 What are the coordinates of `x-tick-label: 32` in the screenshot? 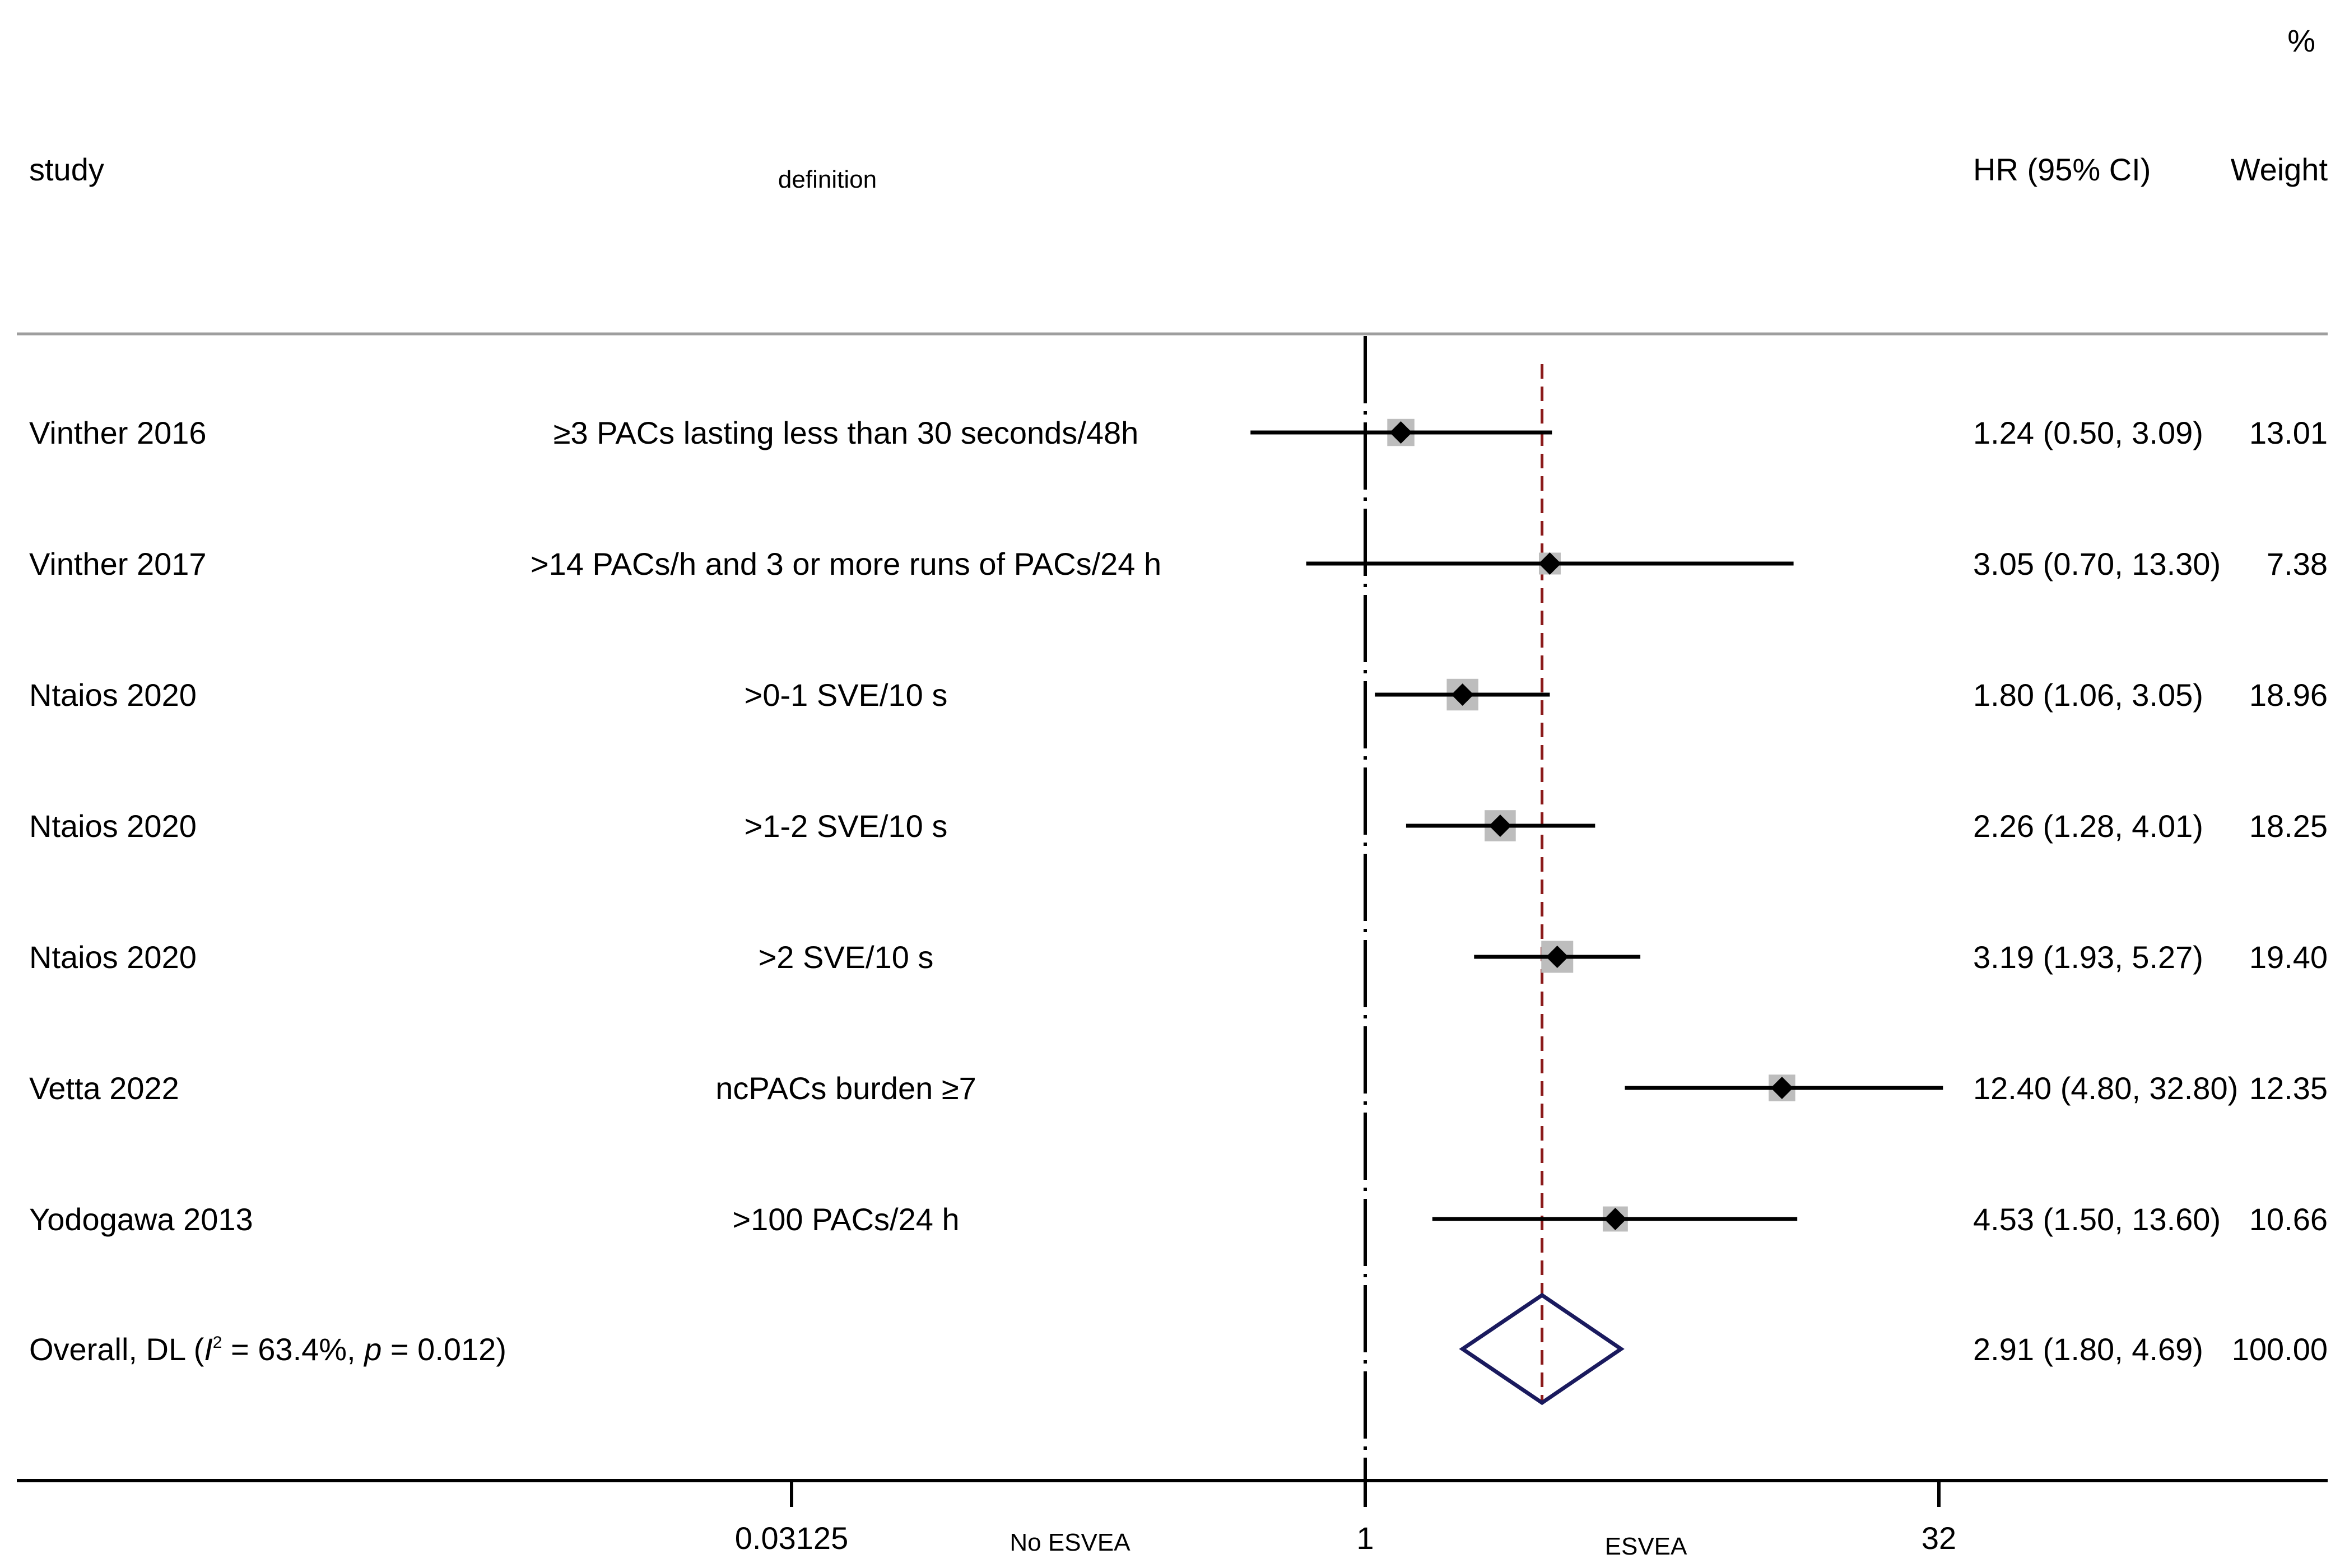 It's located at (1939, 1538).